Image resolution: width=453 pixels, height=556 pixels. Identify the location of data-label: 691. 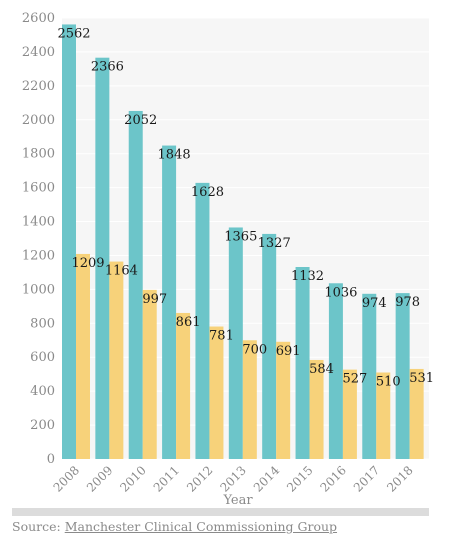
(288, 351).